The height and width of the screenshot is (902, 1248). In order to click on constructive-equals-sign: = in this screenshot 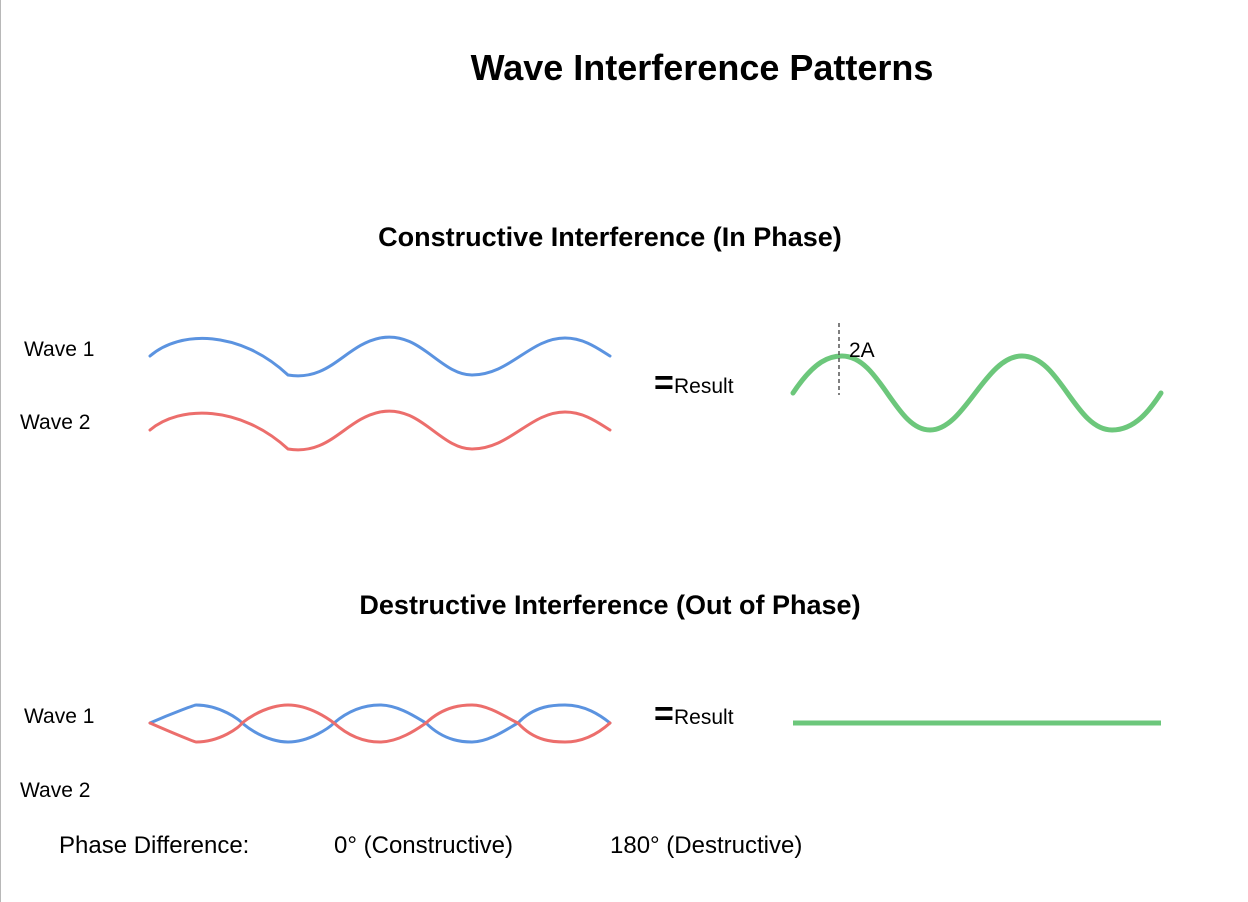, I will do `click(664, 383)`.